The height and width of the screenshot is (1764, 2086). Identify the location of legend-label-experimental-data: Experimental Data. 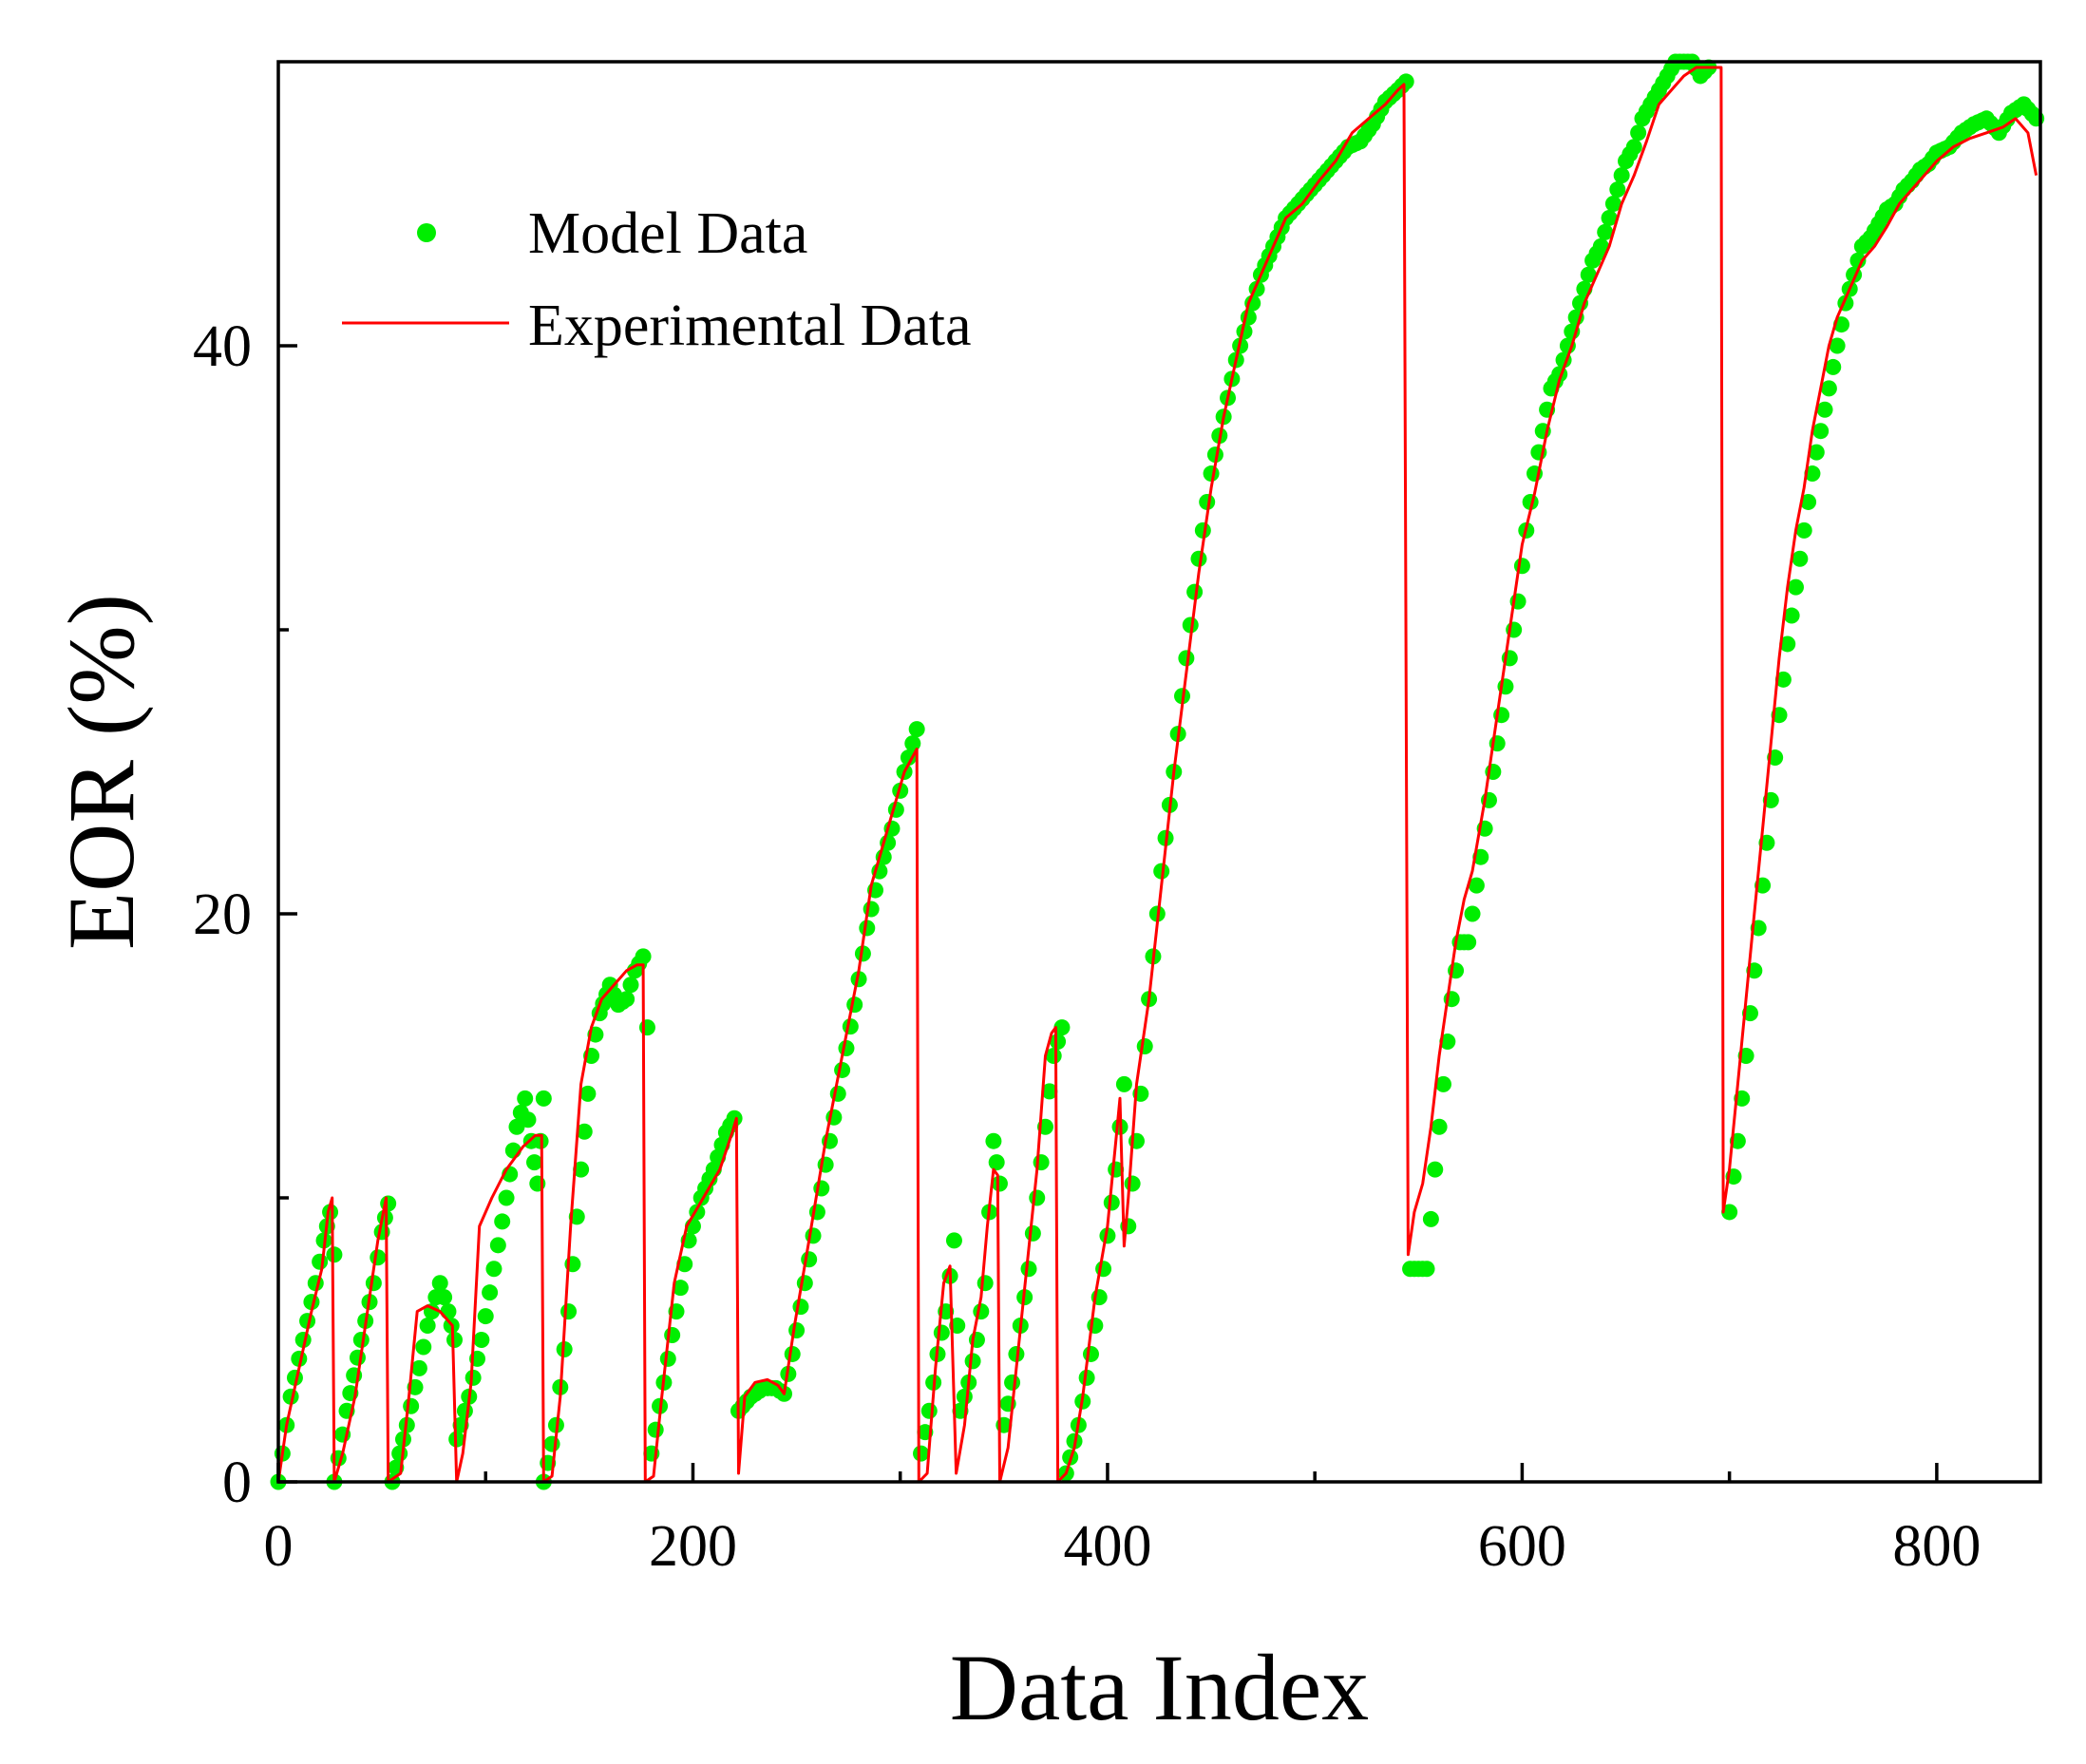
(750, 326).